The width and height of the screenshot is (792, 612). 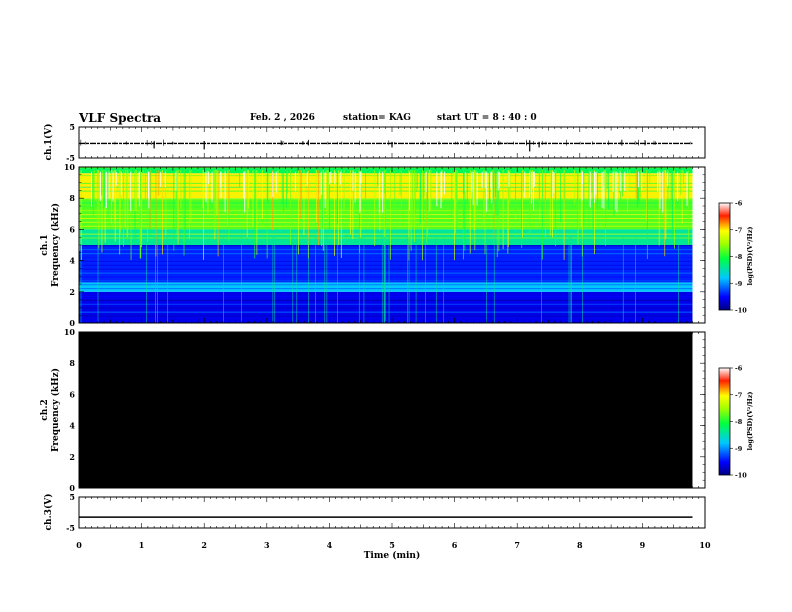 I want to click on x-axis-label: Time (min), so click(x=392, y=555).